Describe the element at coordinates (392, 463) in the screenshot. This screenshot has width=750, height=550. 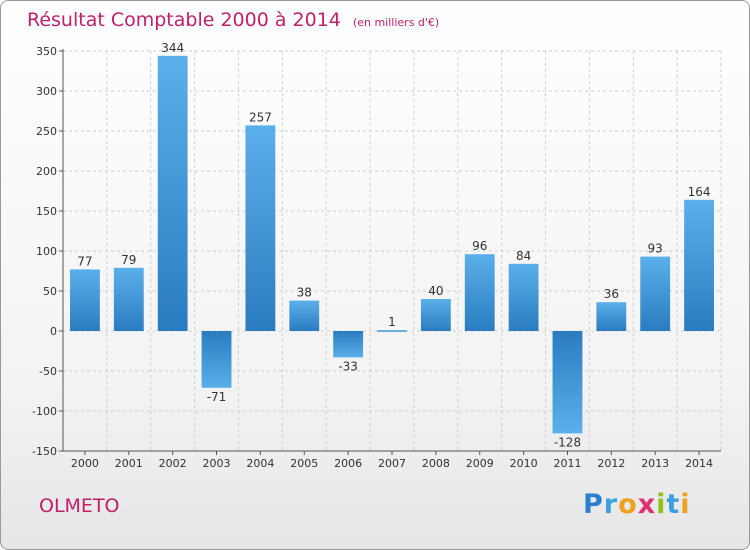
I see `x-tick-label: 2007` at that location.